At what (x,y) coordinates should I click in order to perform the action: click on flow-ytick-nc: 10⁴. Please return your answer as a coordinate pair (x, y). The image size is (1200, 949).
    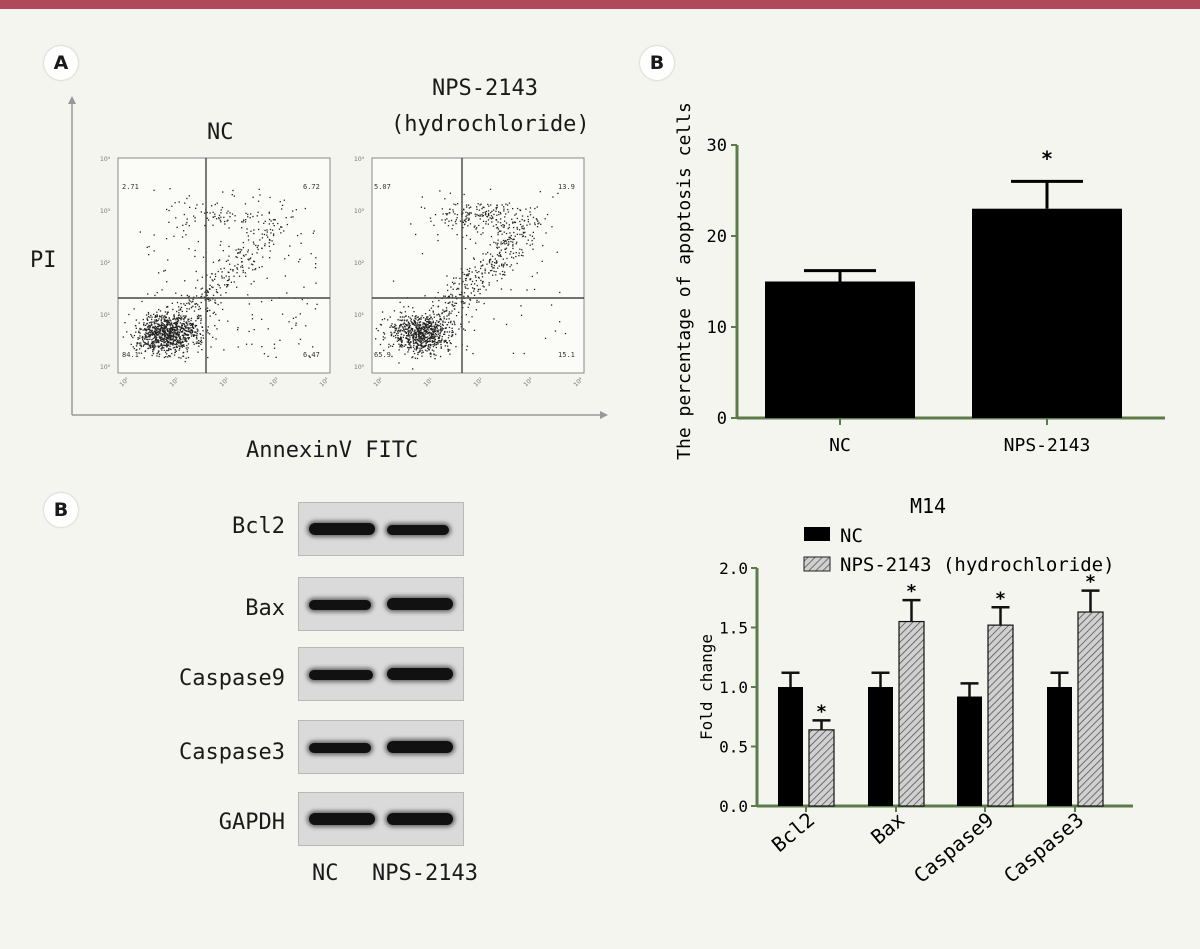
    Looking at the image, I should click on (105, 159).